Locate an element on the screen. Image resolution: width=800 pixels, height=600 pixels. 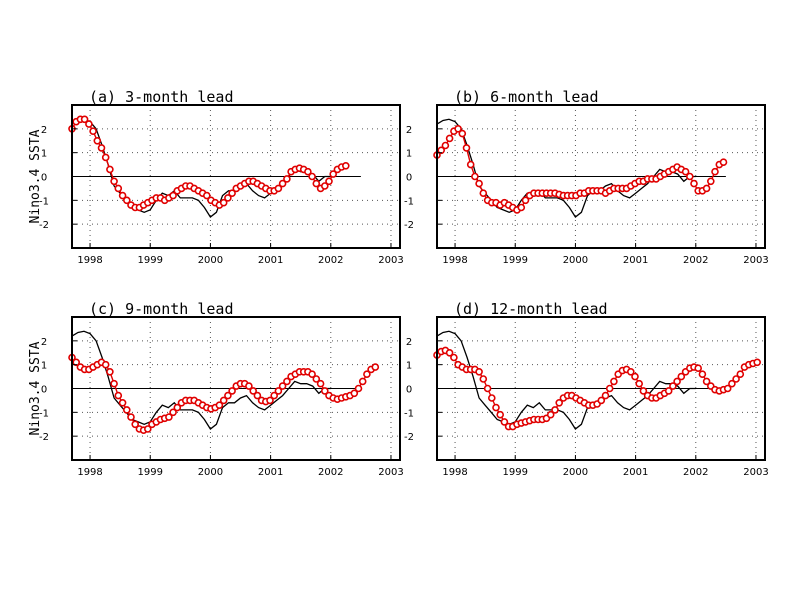
chart-title: (a) 3-month lead is located at coordinates (161, 97).